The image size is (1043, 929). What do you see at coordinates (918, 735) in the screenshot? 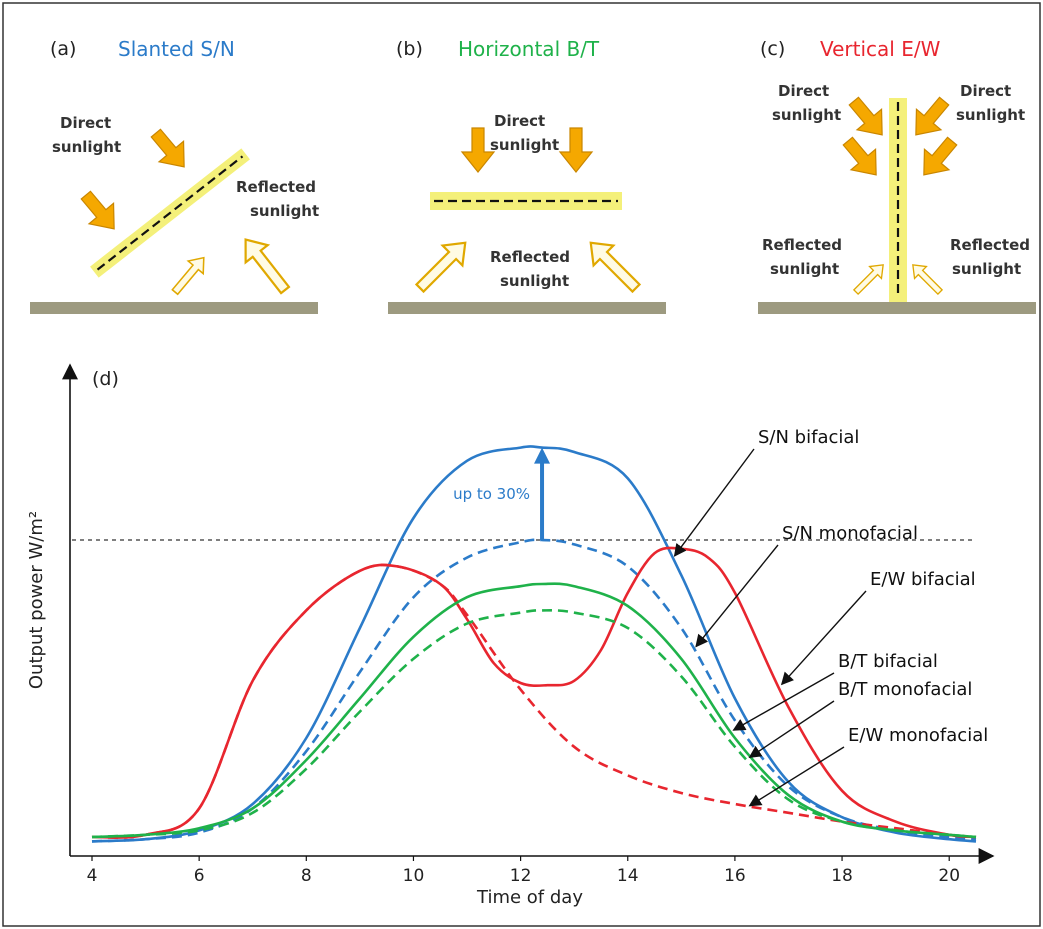
I see `annotation-label: E/W monofacial` at bounding box center [918, 735].